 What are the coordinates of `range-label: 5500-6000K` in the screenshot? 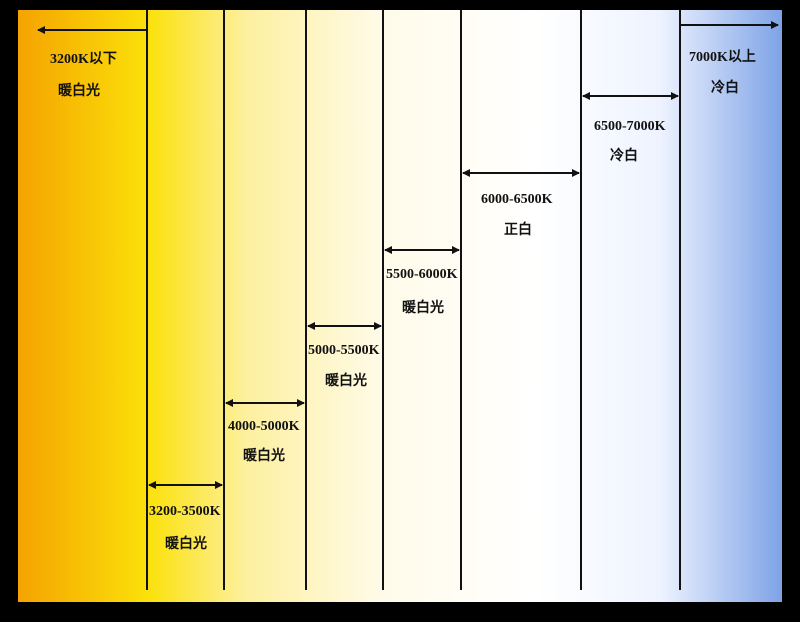 It's located at (422, 274).